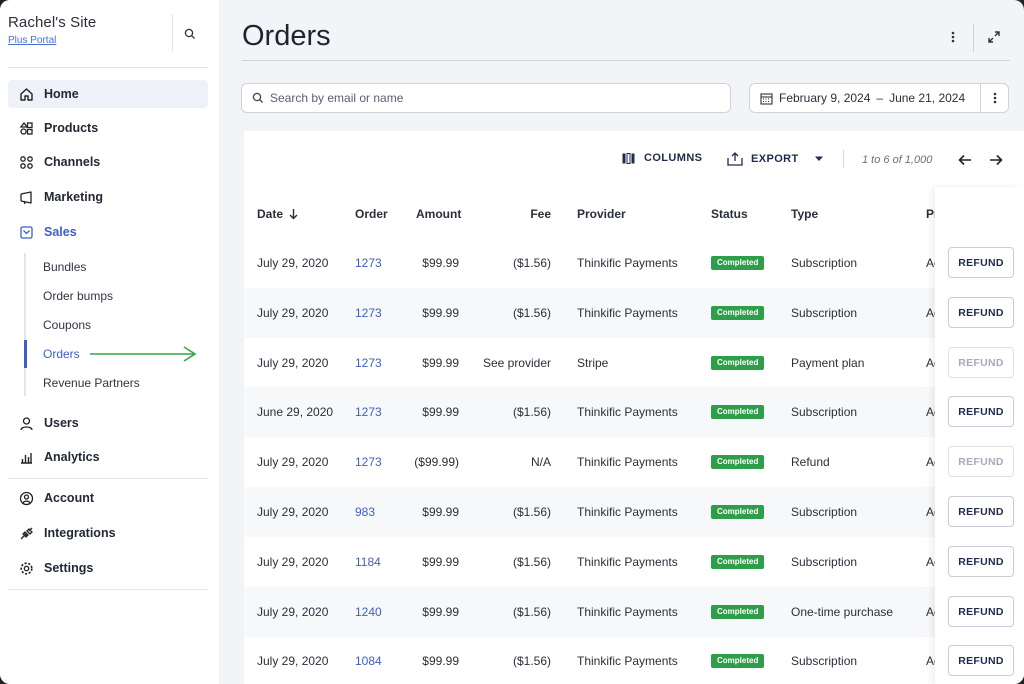 This screenshot has height=684, width=1024. I want to click on export-button: EXPORT, so click(763, 159).